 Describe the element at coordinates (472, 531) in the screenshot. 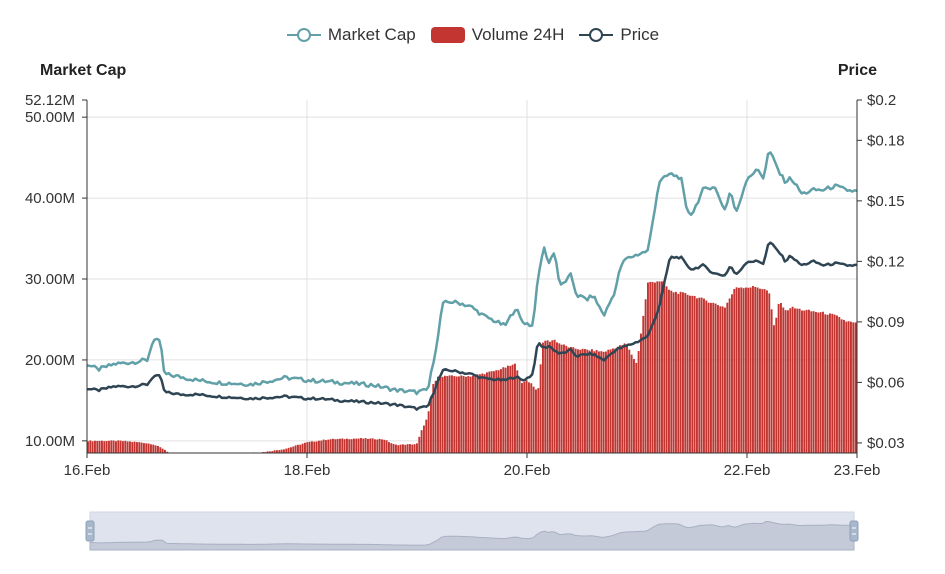

I see `data-zoom-slider` at that location.